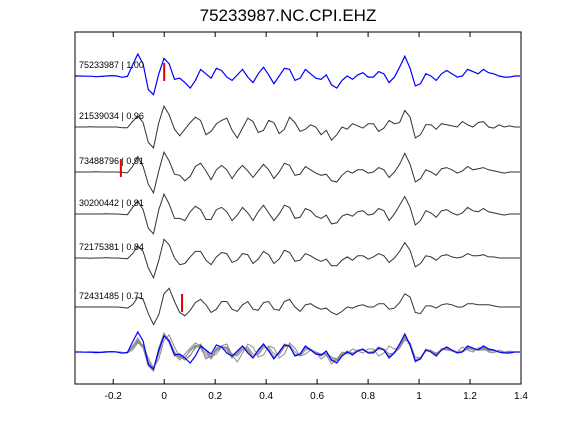 The height and width of the screenshot is (437, 576). What do you see at coordinates (266, 396) in the screenshot?
I see `x-tick-label: 0.4` at bounding box center [266, 396].